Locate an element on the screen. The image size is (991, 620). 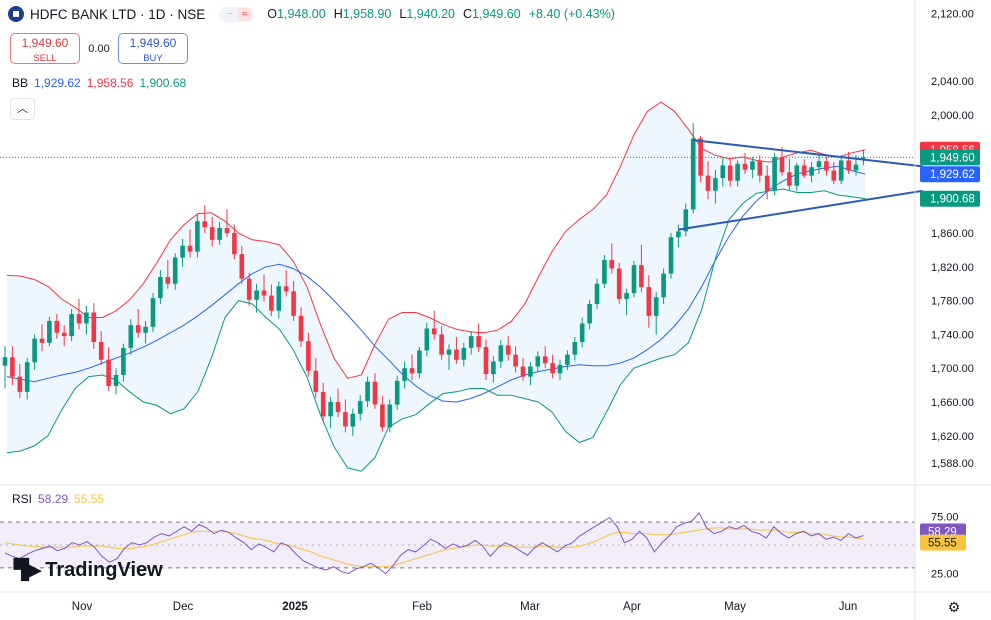
price-label-badge is located at coordinates (950, 198).